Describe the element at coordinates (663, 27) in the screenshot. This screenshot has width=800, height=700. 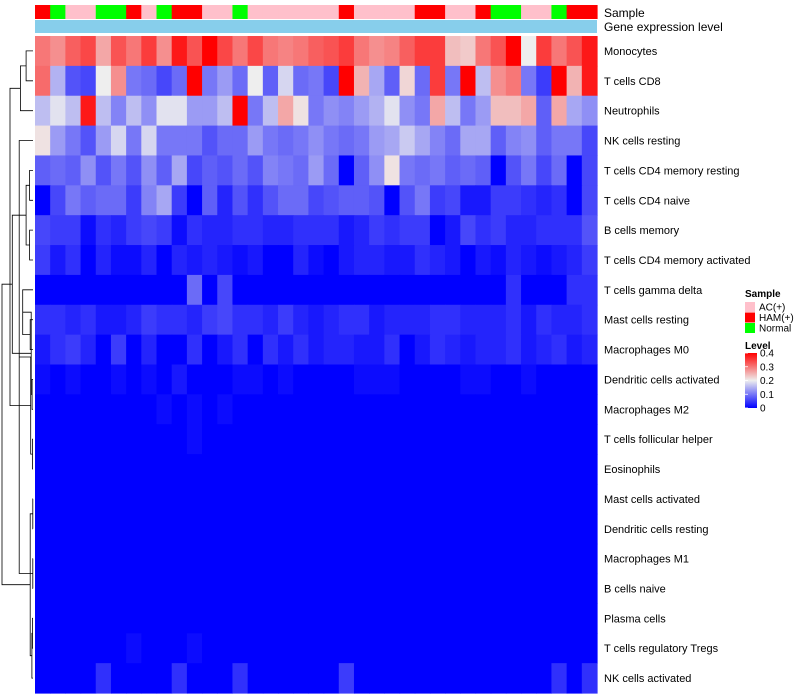
I see `gene-expression-track-label: Gene expression level` at that location.